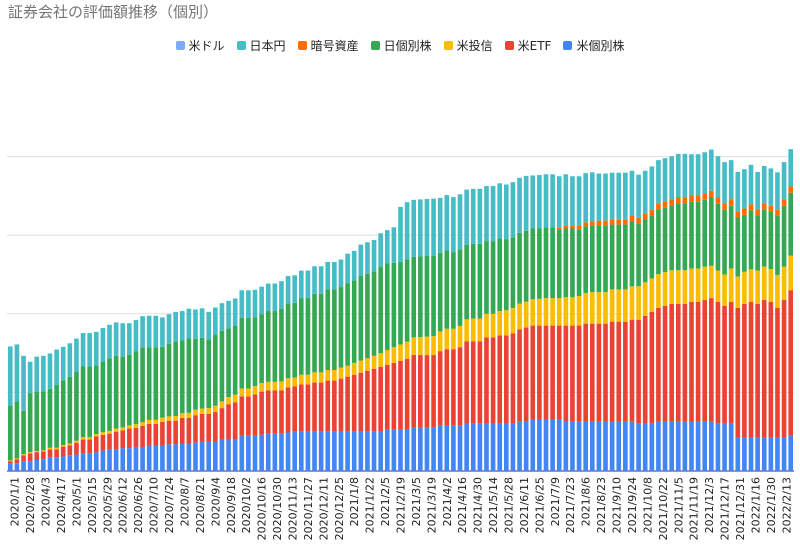 Image resolution: width=800 pixels, height=552 pixels. I want to click on x-tick-label: 2021/1/8, so click(354, 501).